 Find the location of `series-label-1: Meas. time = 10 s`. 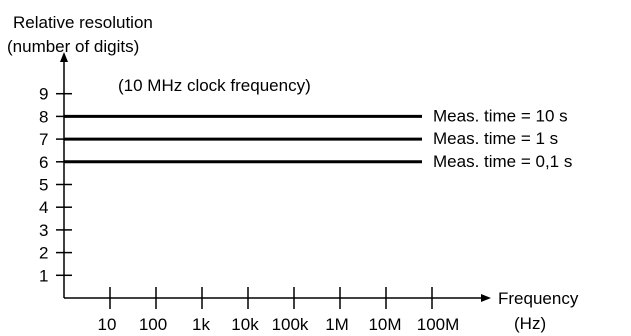

series-label-1: Meas. time = 10 s is located at coordinates (500, 115).